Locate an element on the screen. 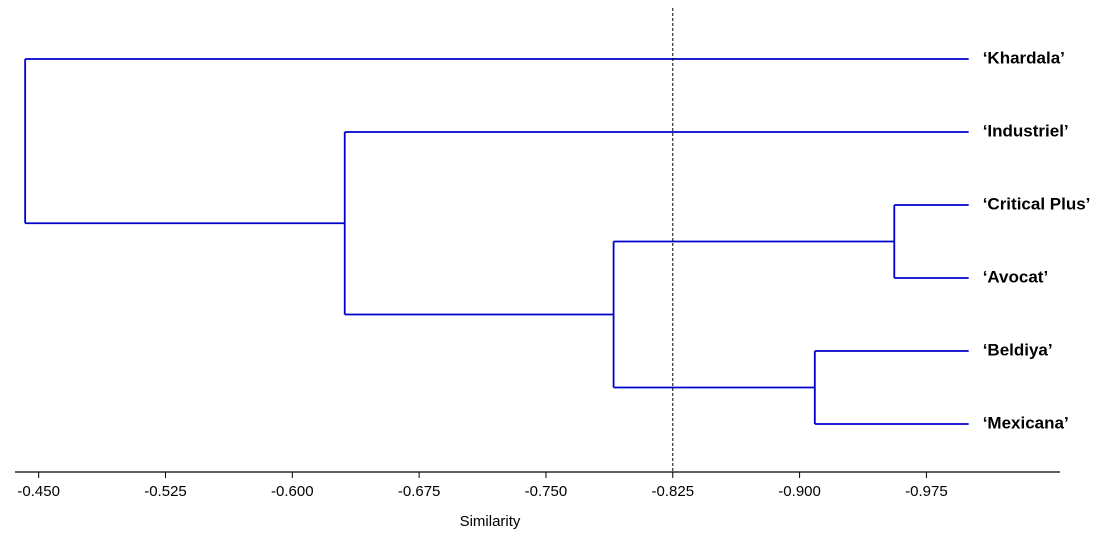 The width and height of the screenshot is (1111, 551). x-tick-label: -0.900 is located at coordinates (799, 491).